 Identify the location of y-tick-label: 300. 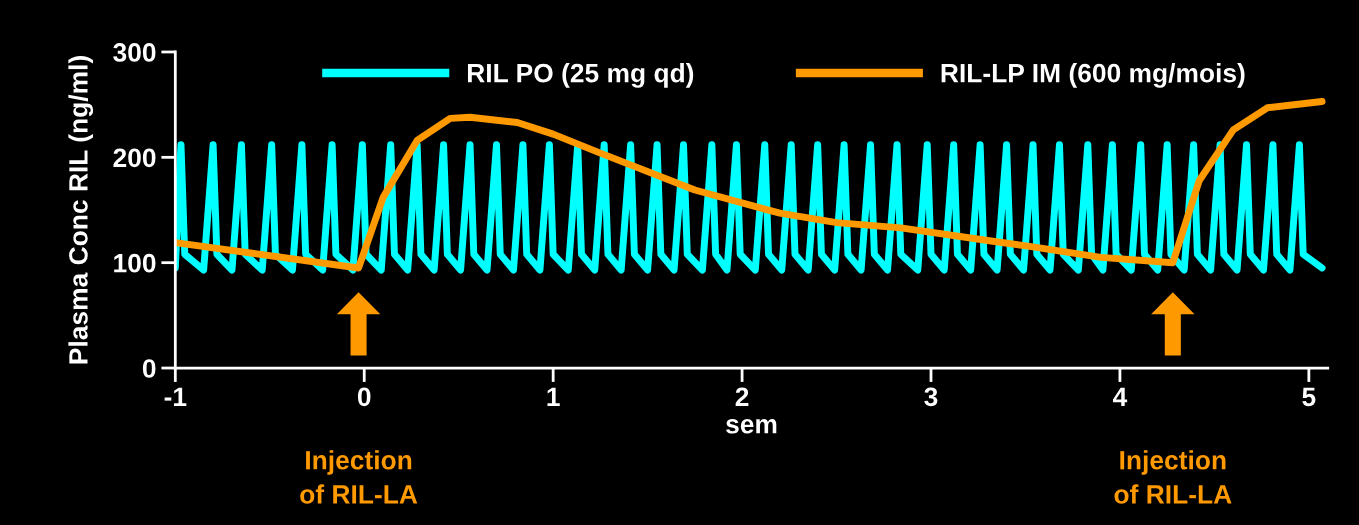
(134, 52).